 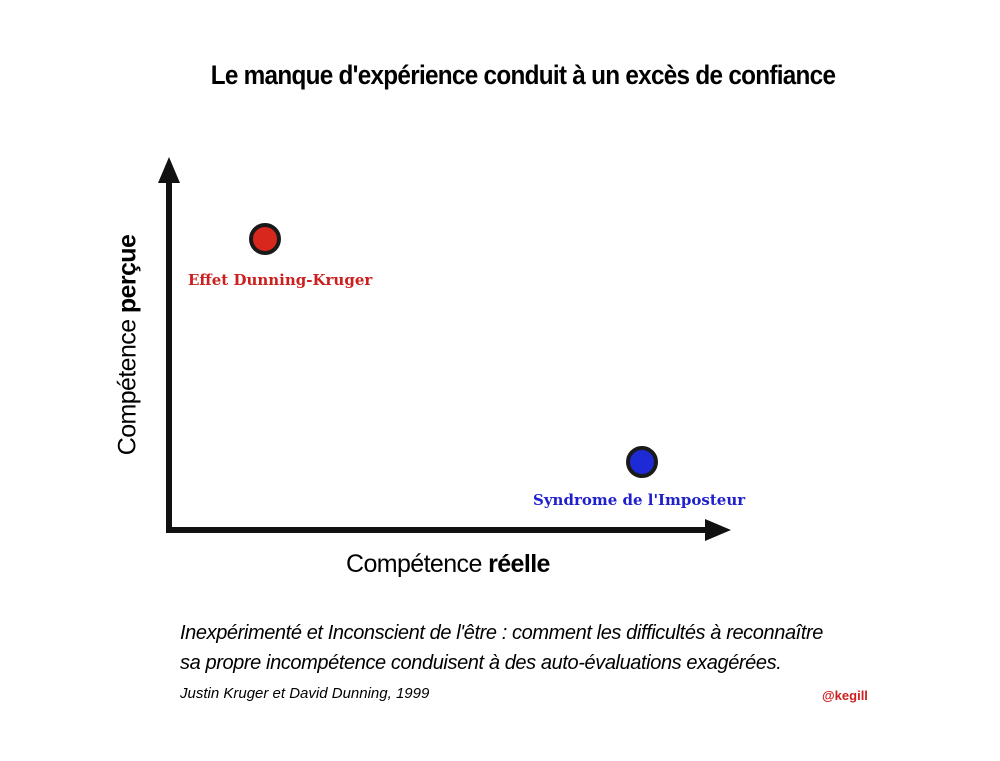 What do you see at coordinates (519, 564) in the screenshot?
I see `x-axis-label-bold: réelle` at bounding box center [519, 564].